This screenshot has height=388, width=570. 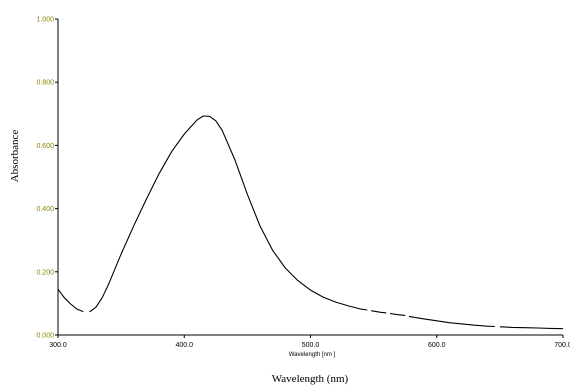 I want to click on y-tick-label: 0.600, so click(x=45, y=146).